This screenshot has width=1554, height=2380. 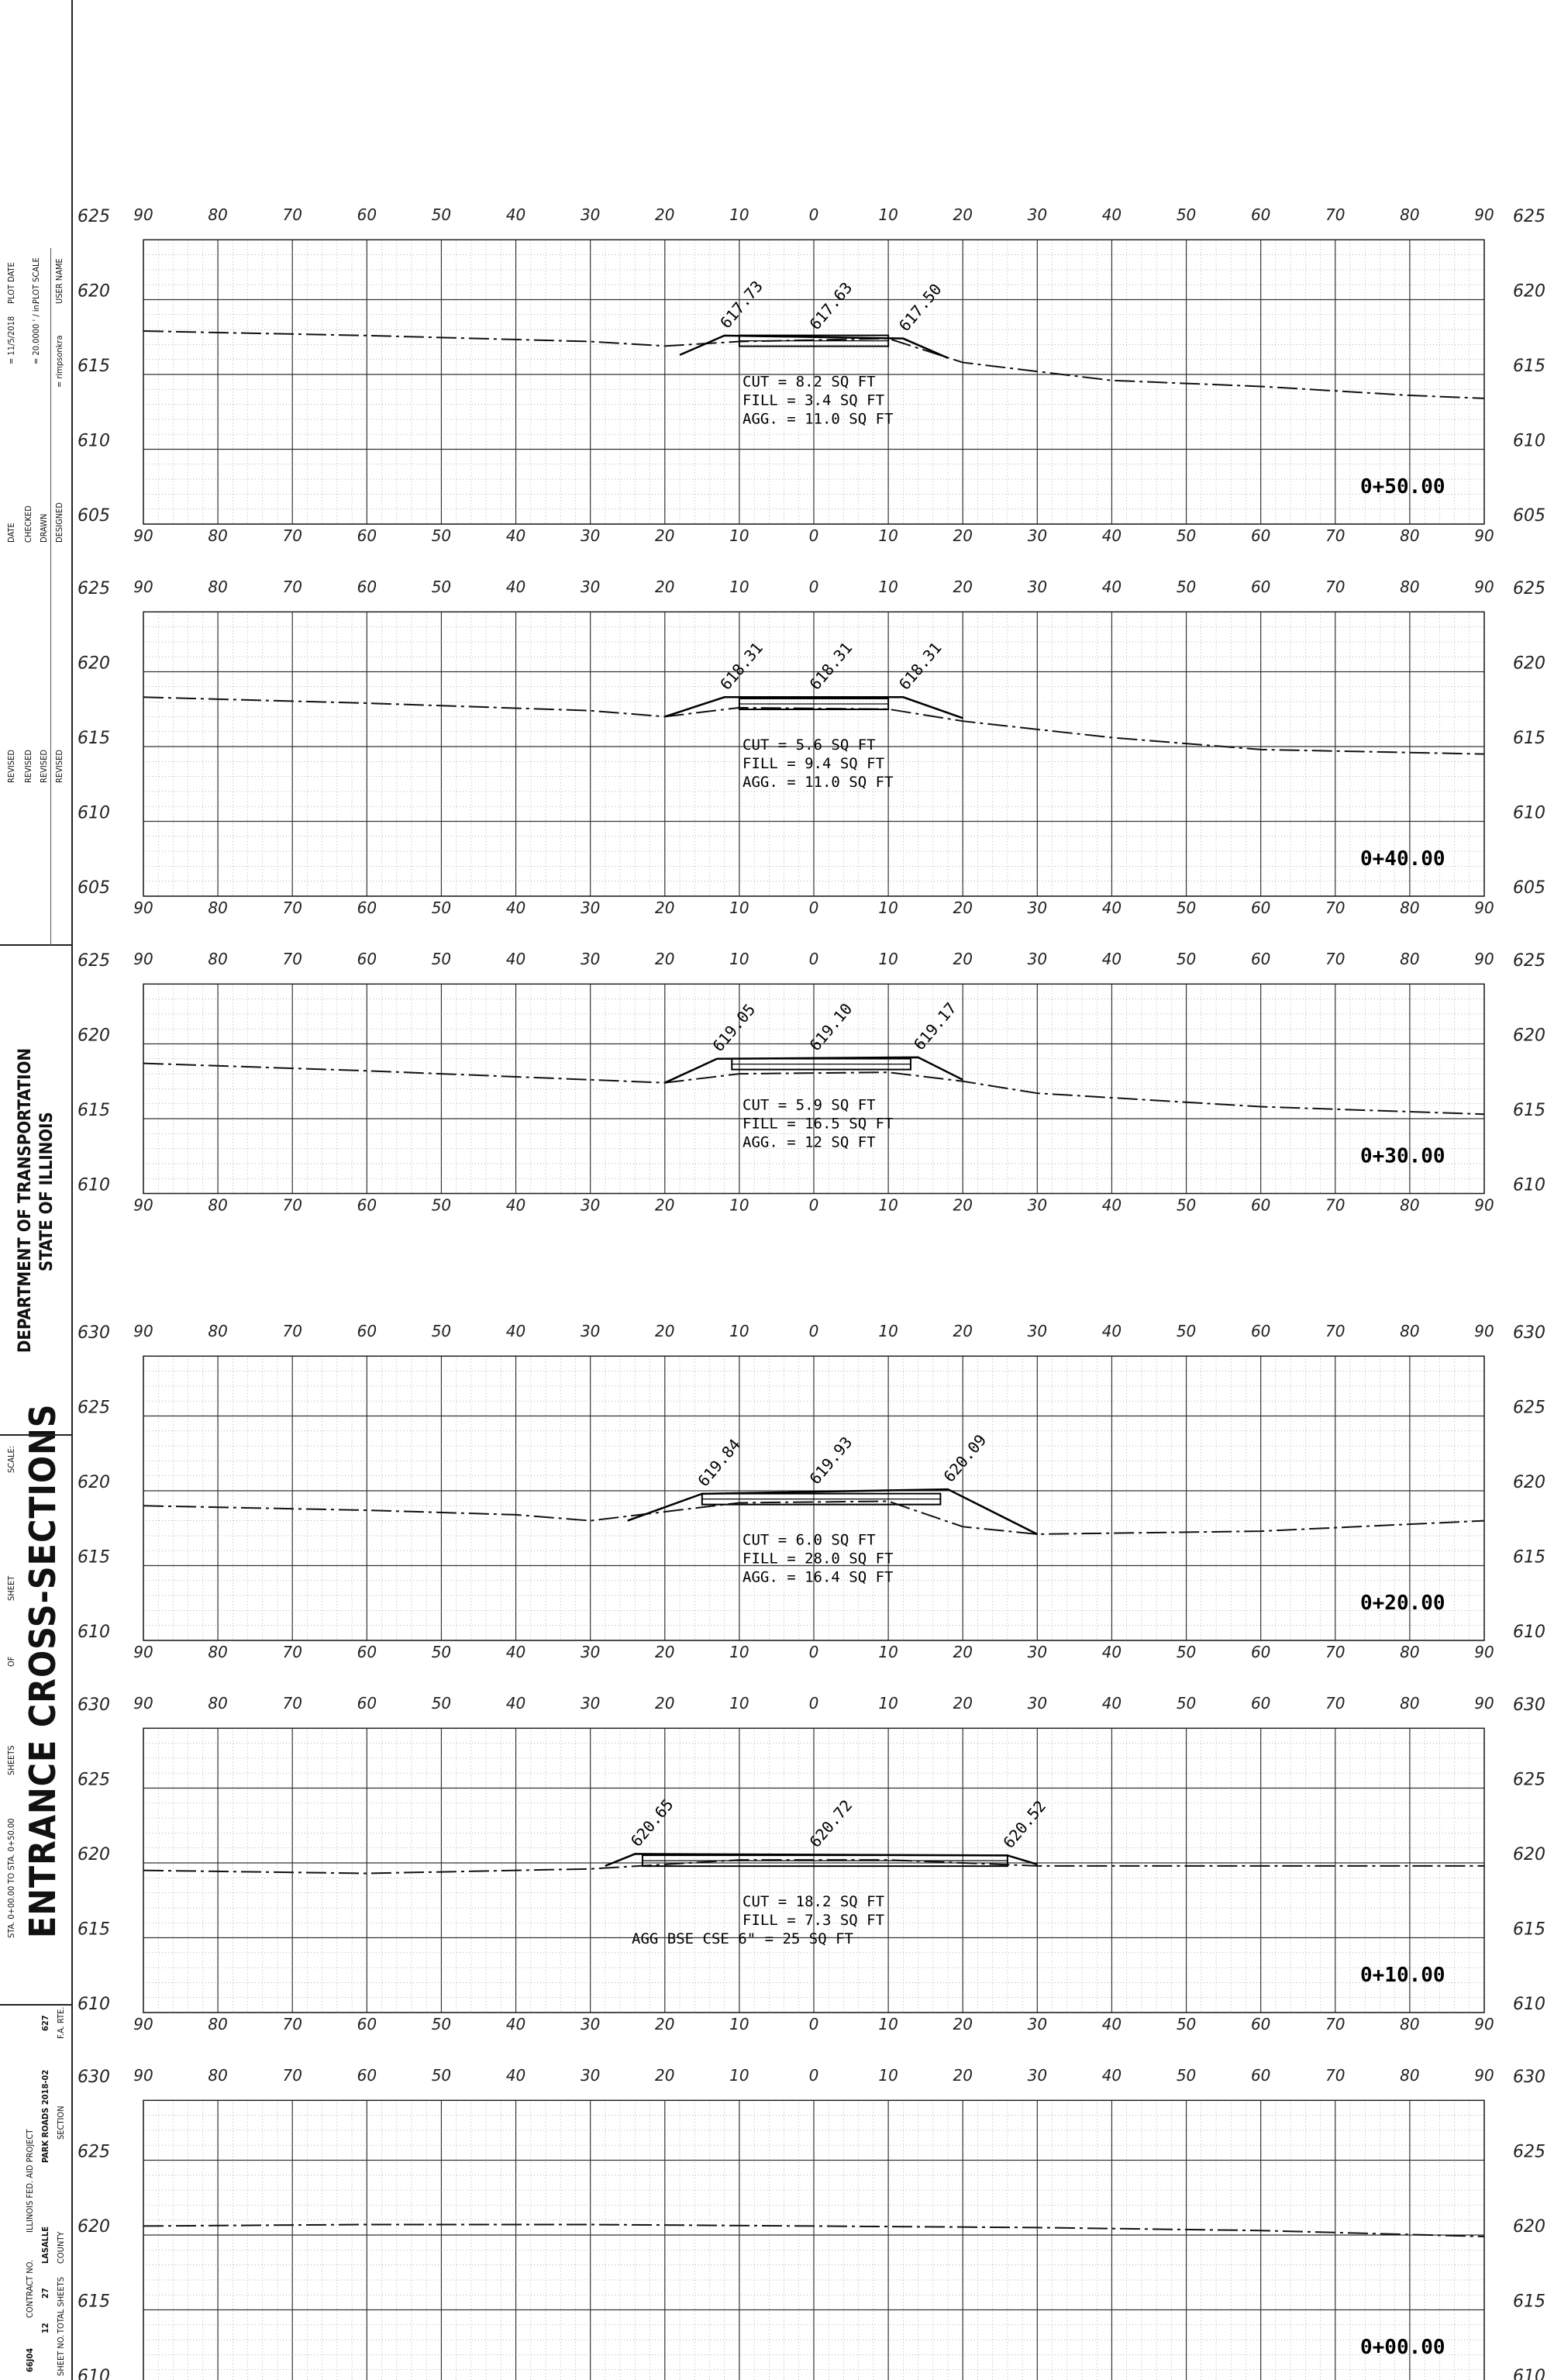 I want to click on quantity-label: FILL = 9.4 SQ FT, so click(x=813, y=764).